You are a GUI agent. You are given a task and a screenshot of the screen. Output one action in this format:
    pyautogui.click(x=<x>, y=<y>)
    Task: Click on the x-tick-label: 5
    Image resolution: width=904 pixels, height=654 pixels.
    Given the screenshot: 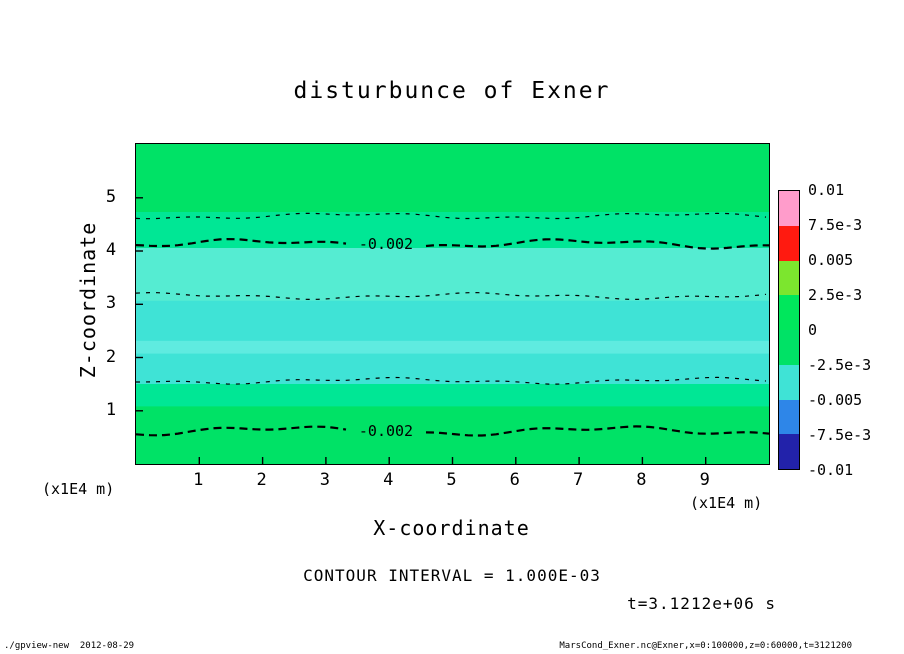 What is the action you would take?
    pyautogui.click(x=451, y=480)
    